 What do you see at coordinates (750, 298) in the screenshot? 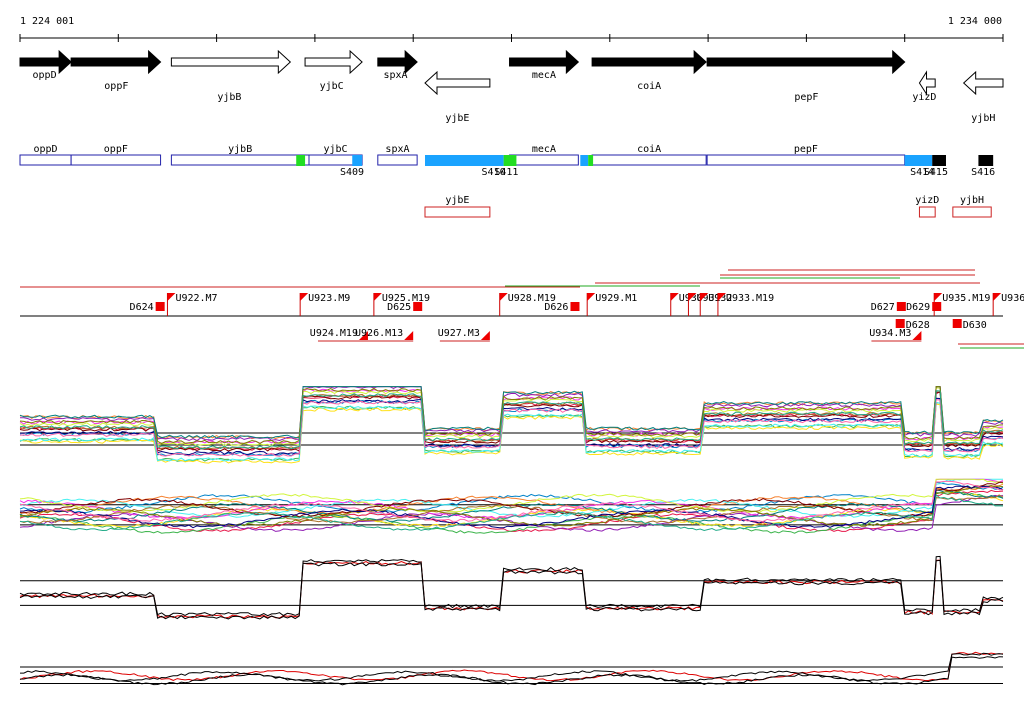
I see `upshift-label: U933.M19` at bounding box center [750, 298].